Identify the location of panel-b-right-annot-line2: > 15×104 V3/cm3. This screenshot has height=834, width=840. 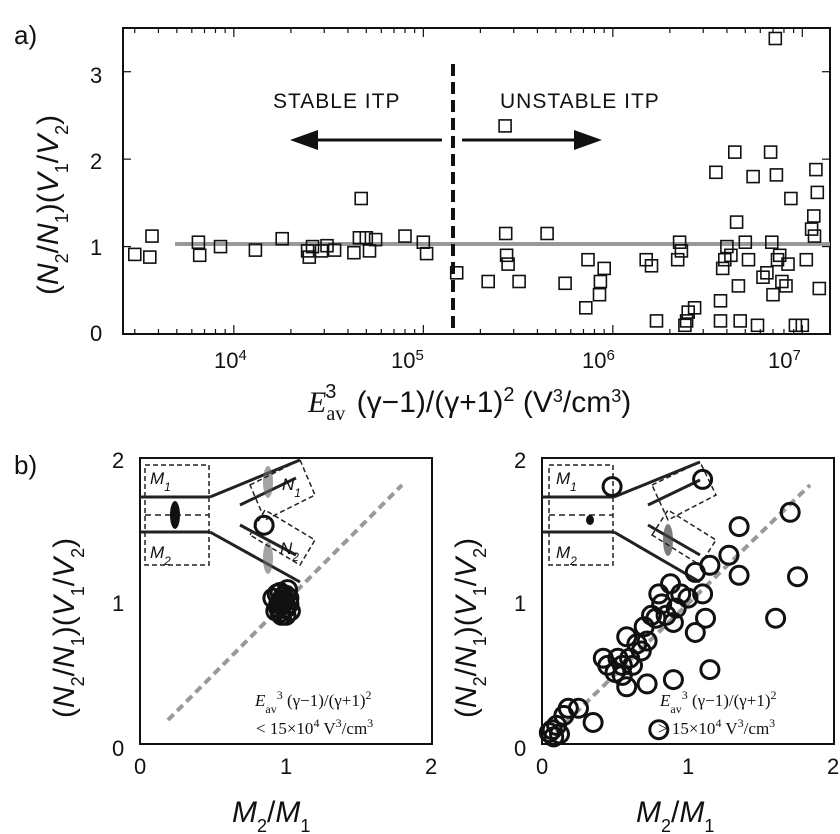
(716, 727).